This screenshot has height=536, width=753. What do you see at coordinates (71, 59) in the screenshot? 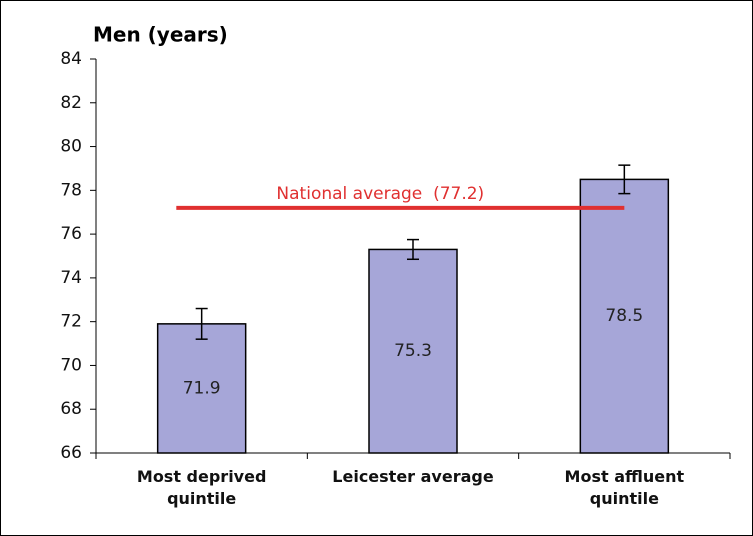
I see `y-tick-label: 84` at bounding box center [71, 59].